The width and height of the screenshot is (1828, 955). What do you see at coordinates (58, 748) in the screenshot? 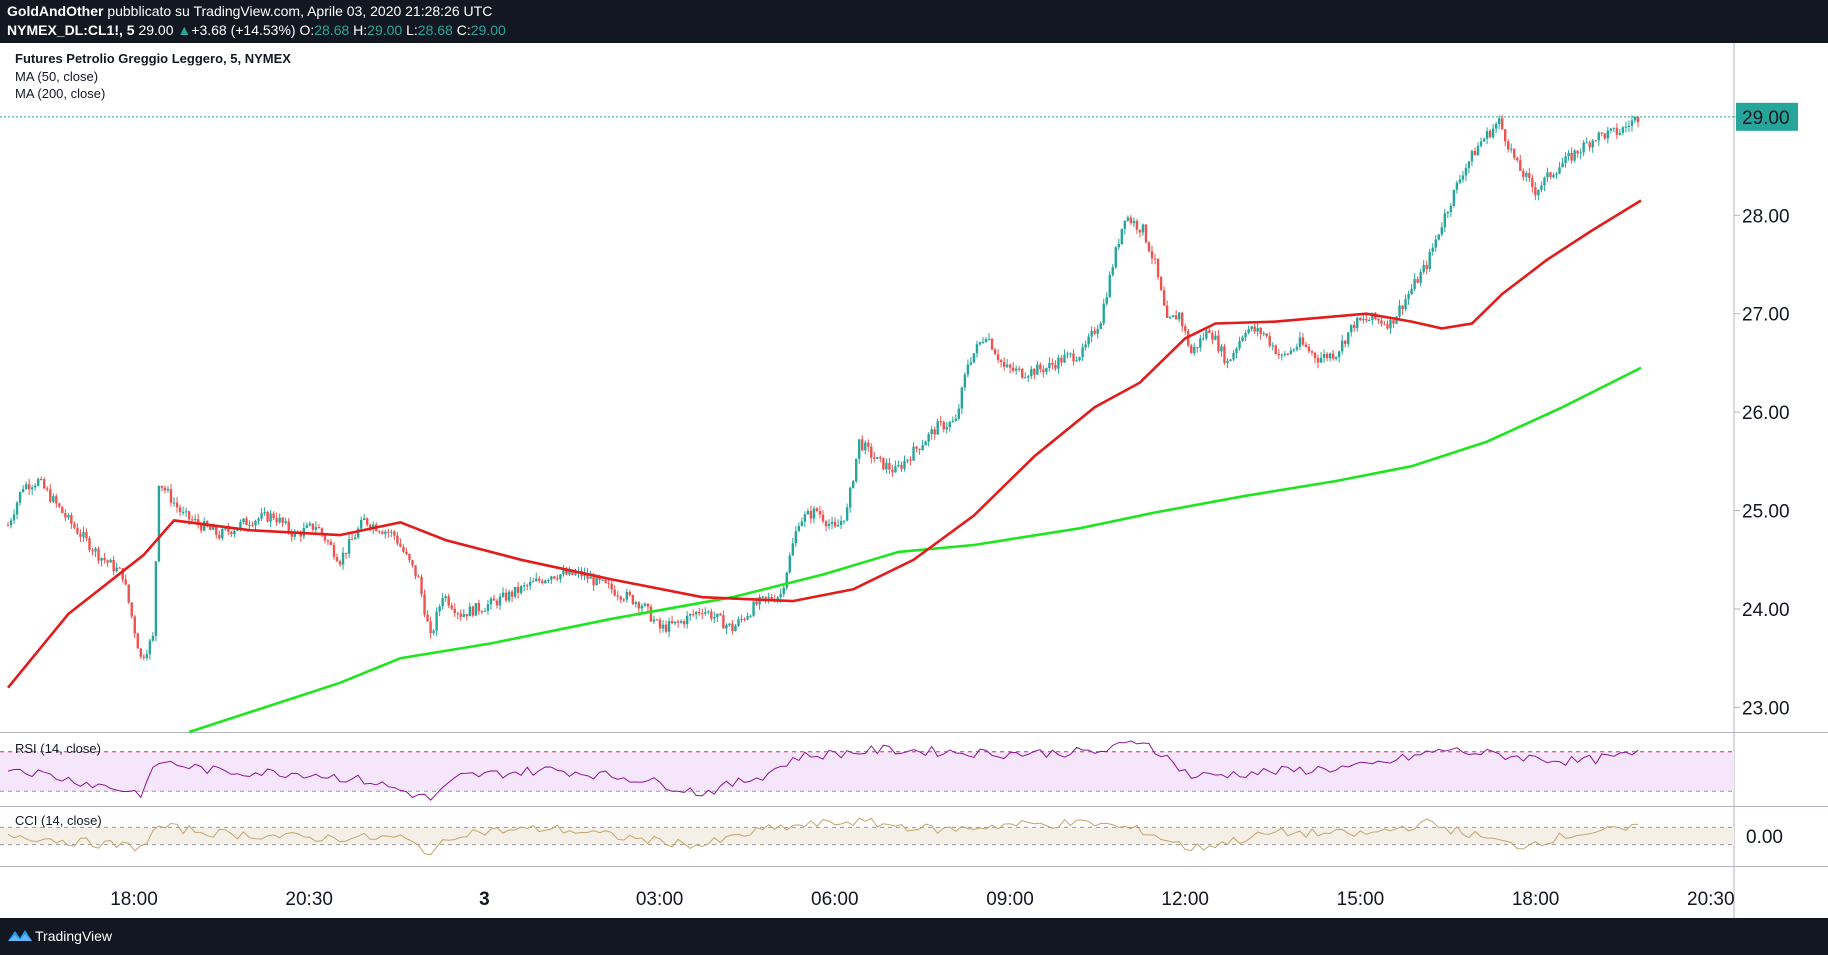
I see `rsi-legend: RSI (14, close)` at bounding box center [58, 748].